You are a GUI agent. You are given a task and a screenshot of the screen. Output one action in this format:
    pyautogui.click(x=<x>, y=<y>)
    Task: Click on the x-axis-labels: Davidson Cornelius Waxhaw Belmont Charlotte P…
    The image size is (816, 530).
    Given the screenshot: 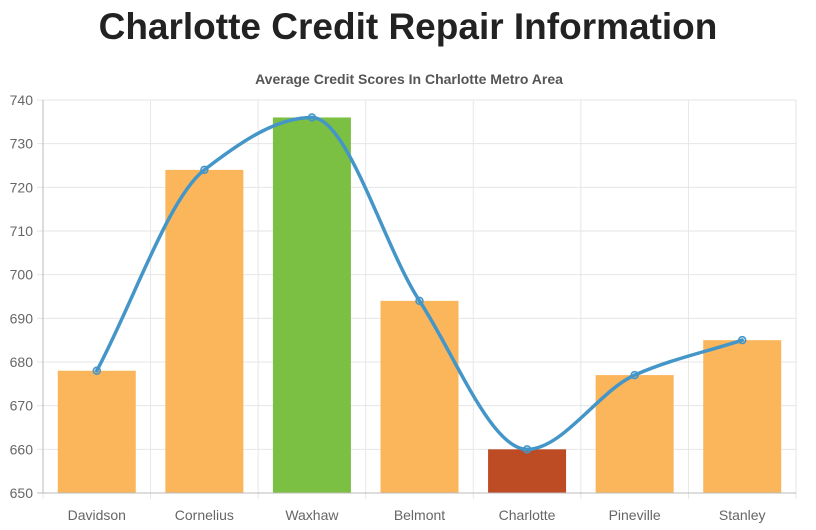 What is the action you would take?
    pyautogui.click(x=417, y=515)
    